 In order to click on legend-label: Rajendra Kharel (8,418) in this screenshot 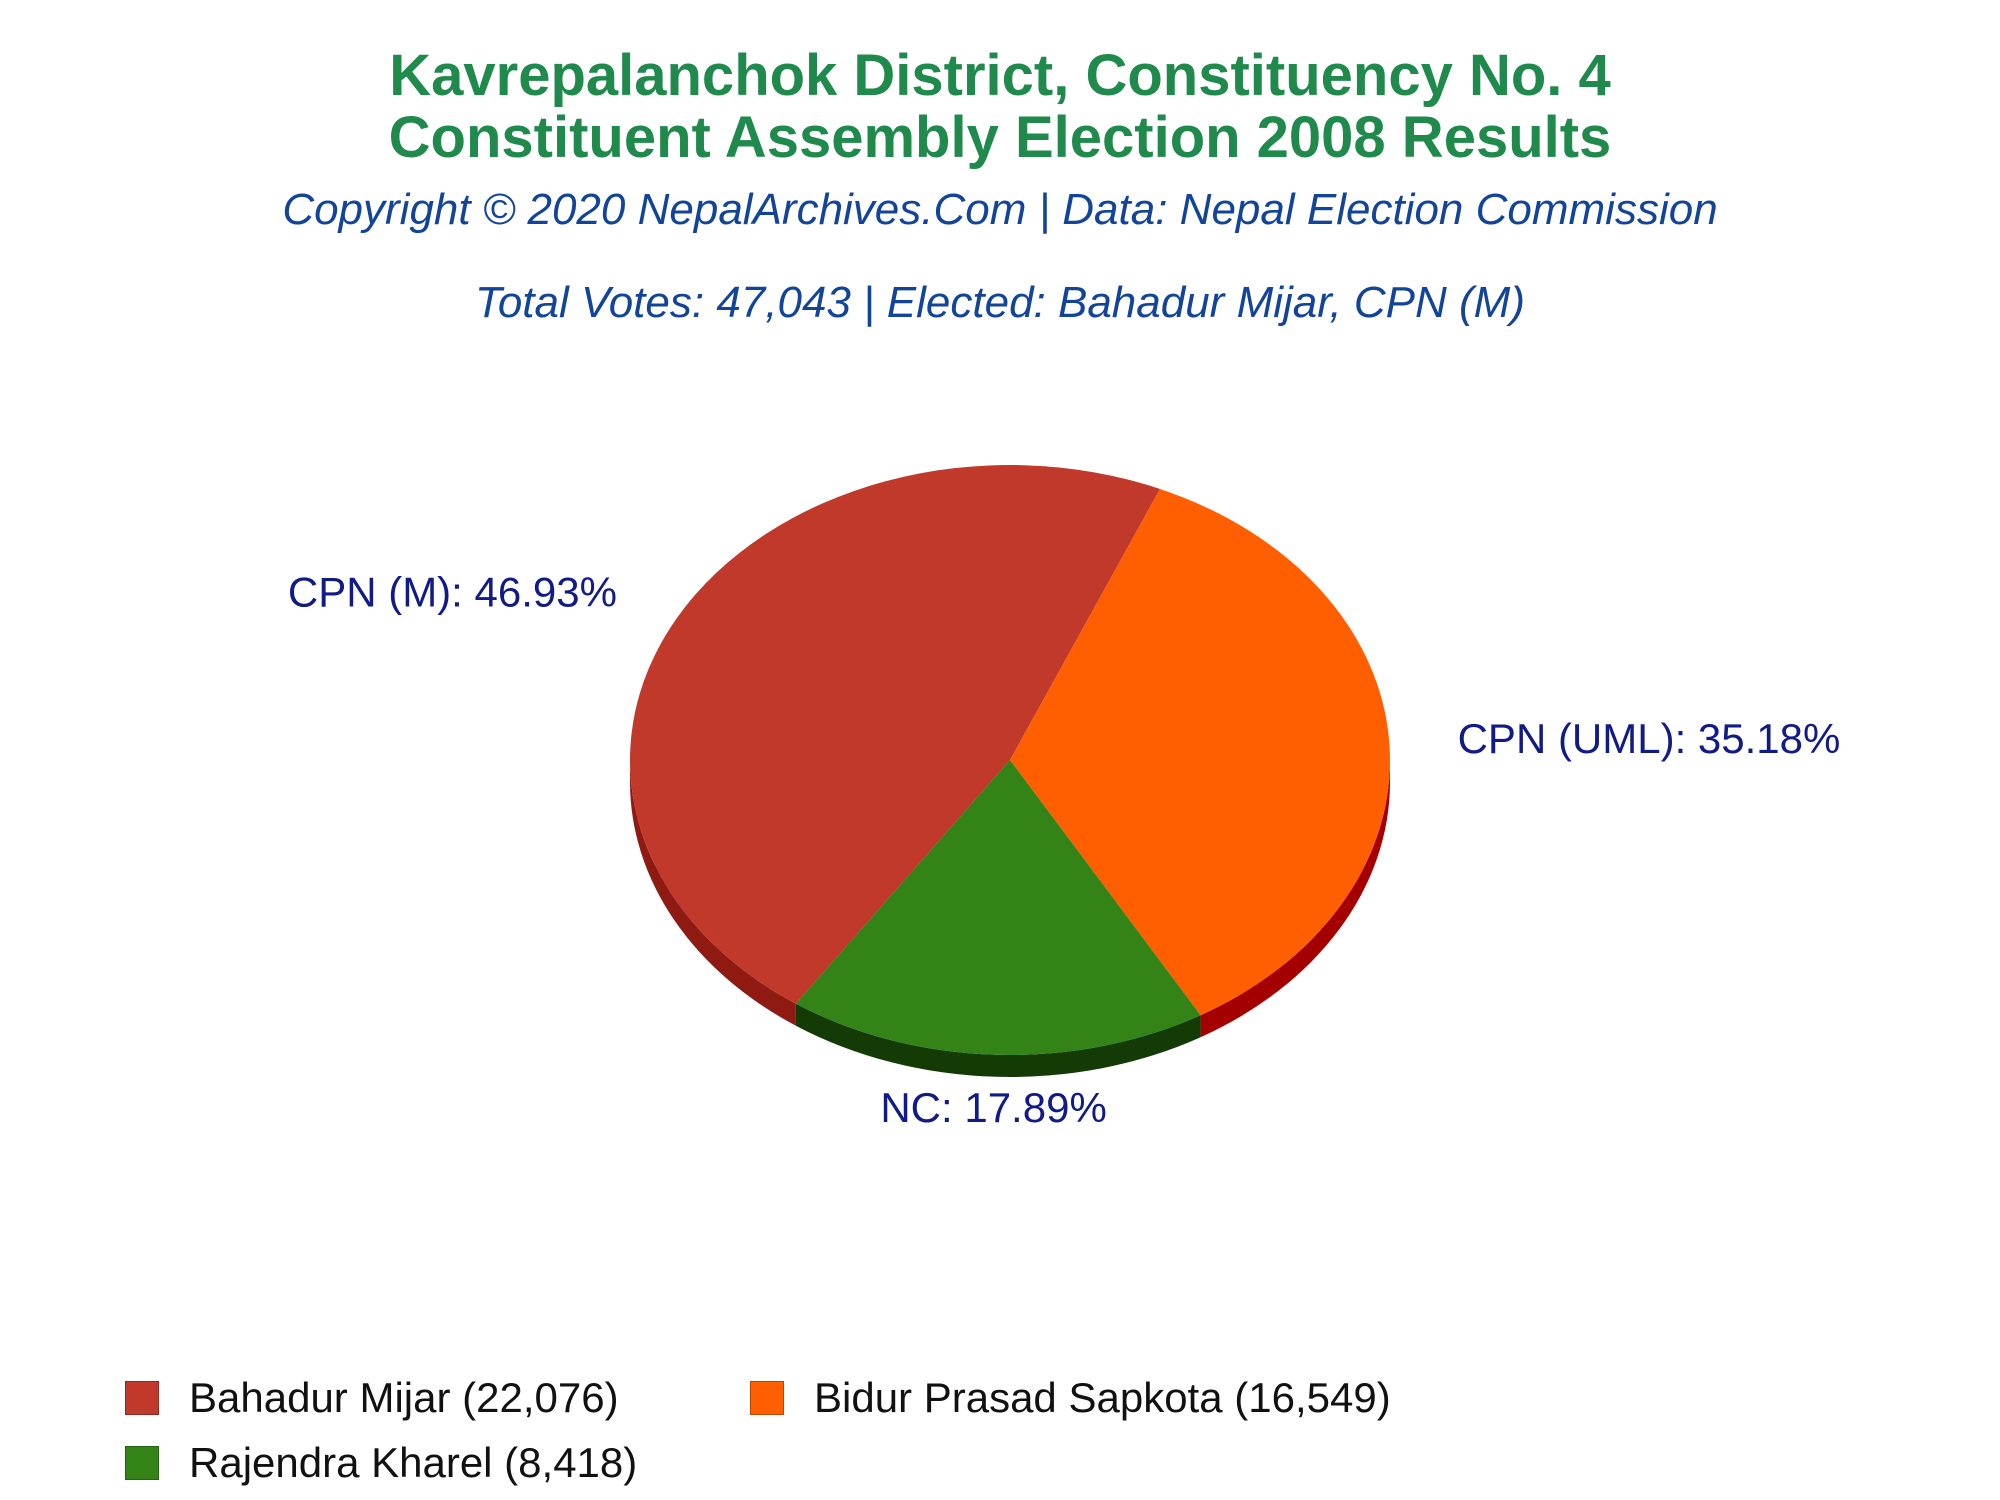, I will do `click(413, 1462)`.